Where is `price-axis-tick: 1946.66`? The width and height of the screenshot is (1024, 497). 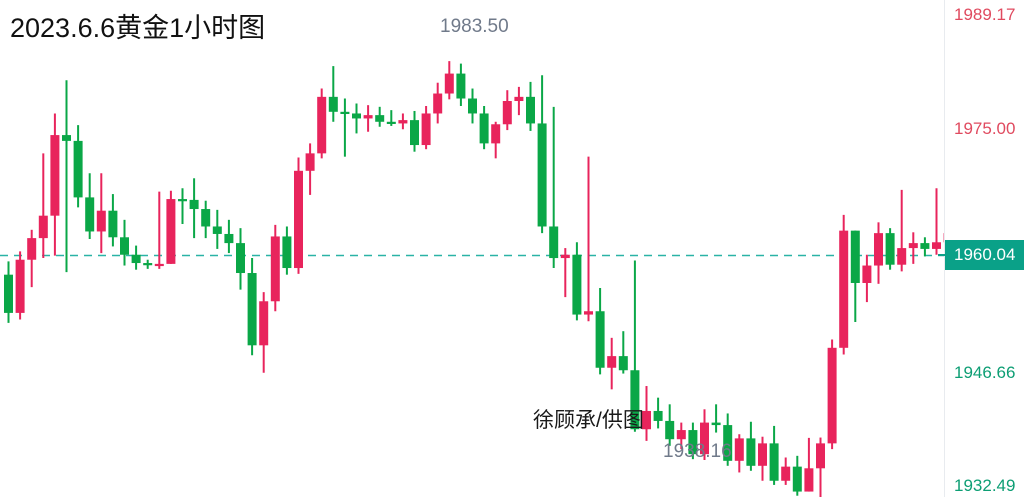 price-axis-tick: 1946.66 is located at coordinates (985, 372).